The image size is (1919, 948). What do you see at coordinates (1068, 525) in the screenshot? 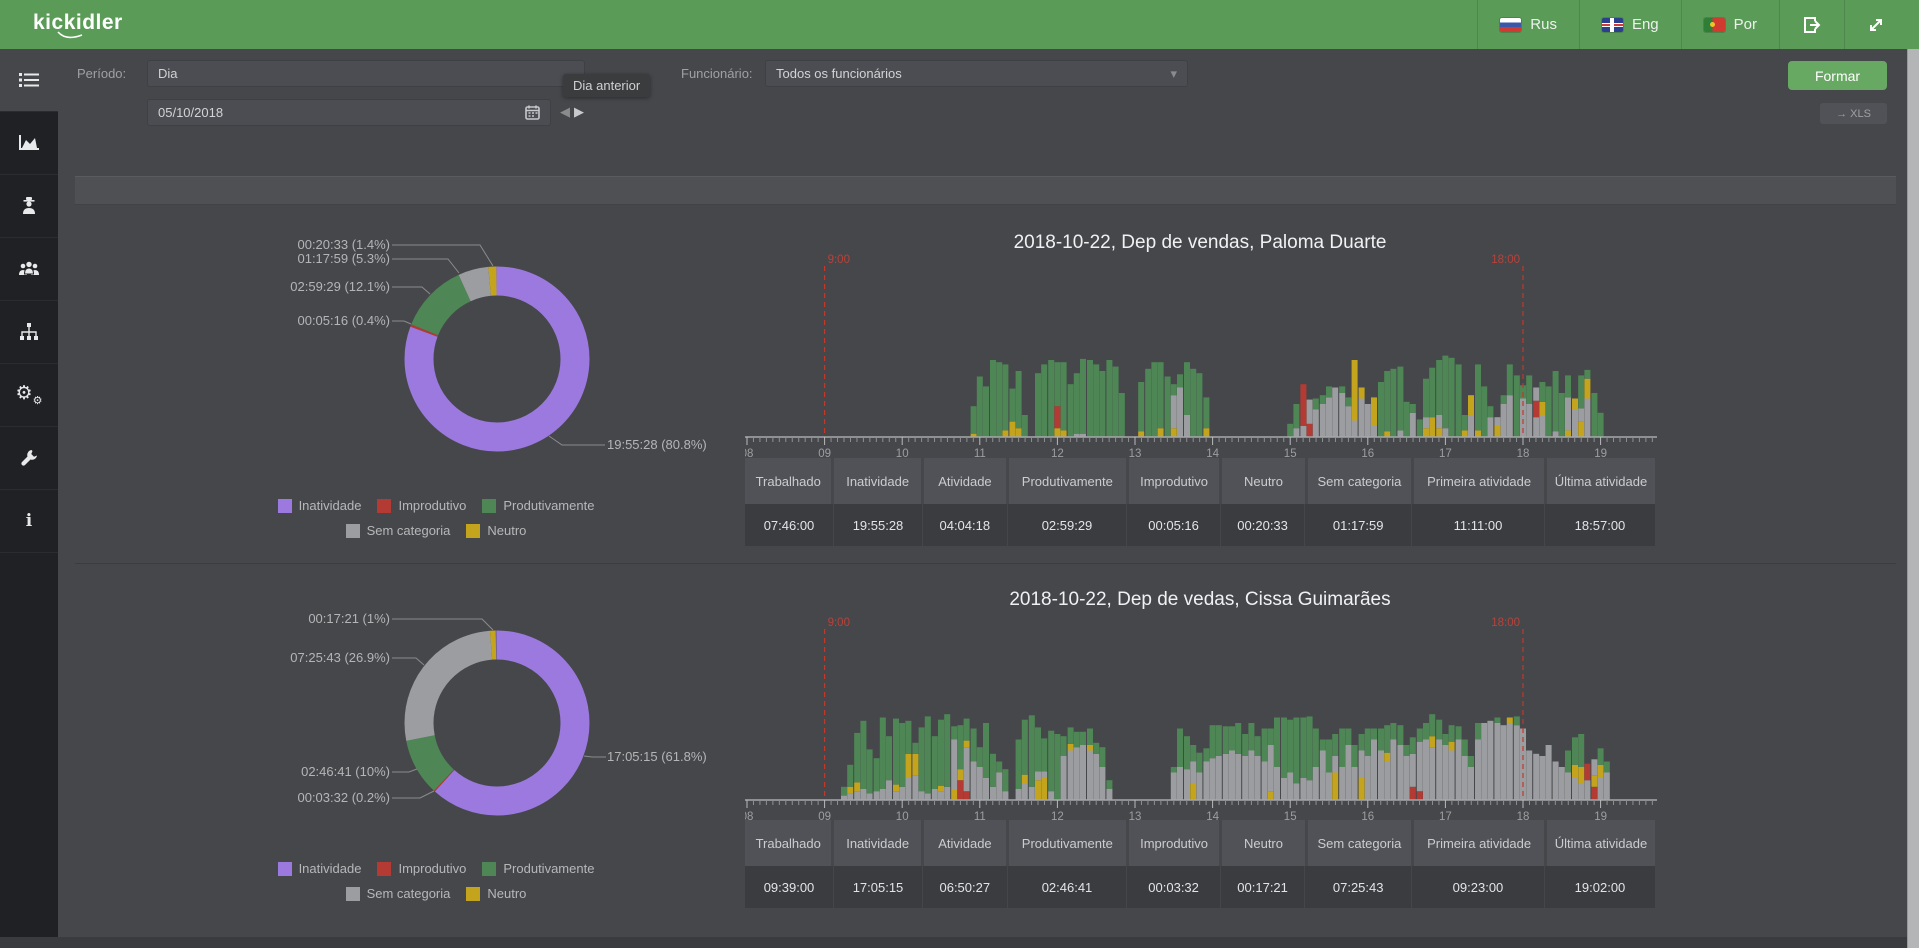
I see `table-value-cell: 02:59:29` at bounding box center [1068, 525].